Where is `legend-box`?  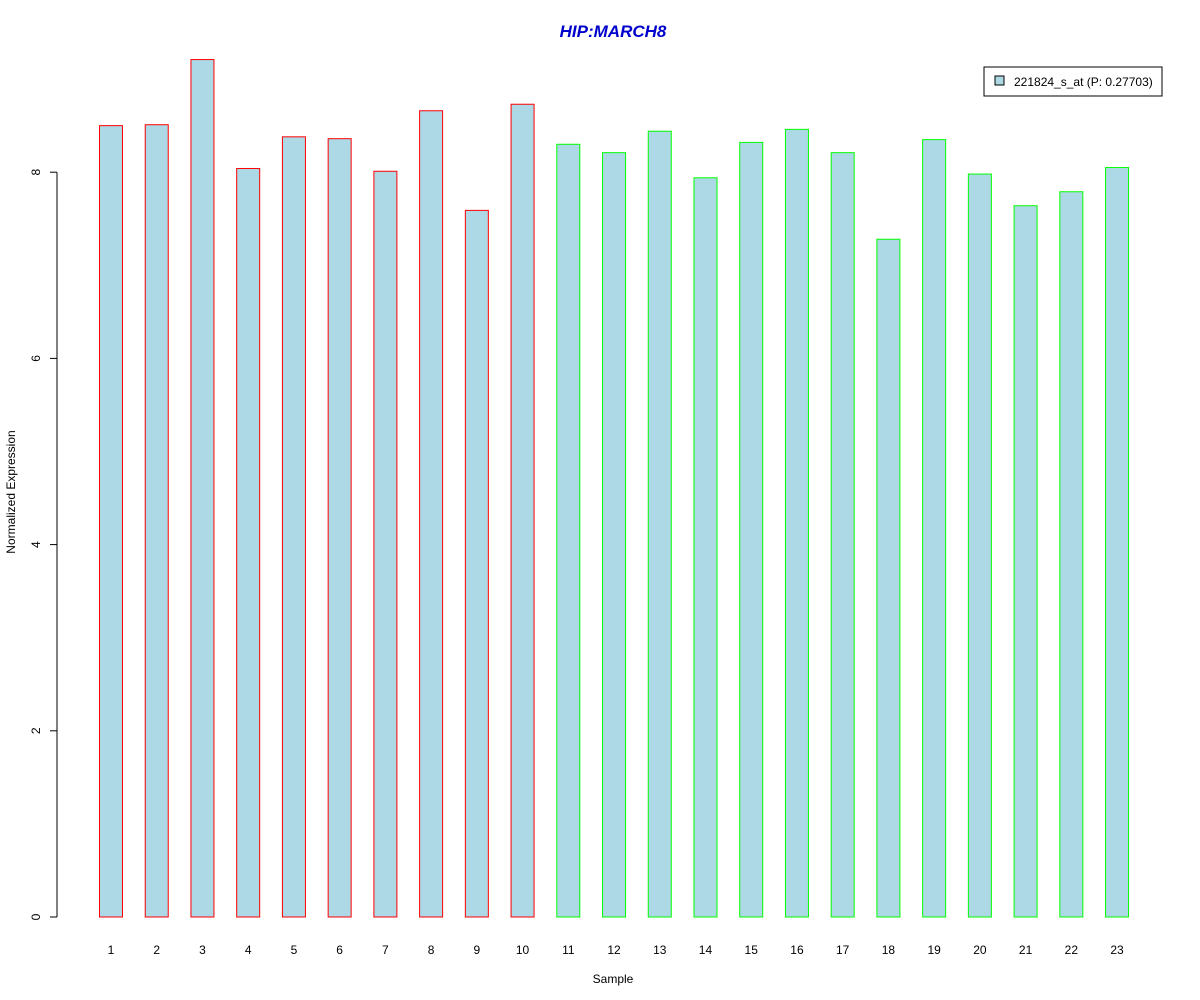
legend-box is located at coordinates (1073, 81).